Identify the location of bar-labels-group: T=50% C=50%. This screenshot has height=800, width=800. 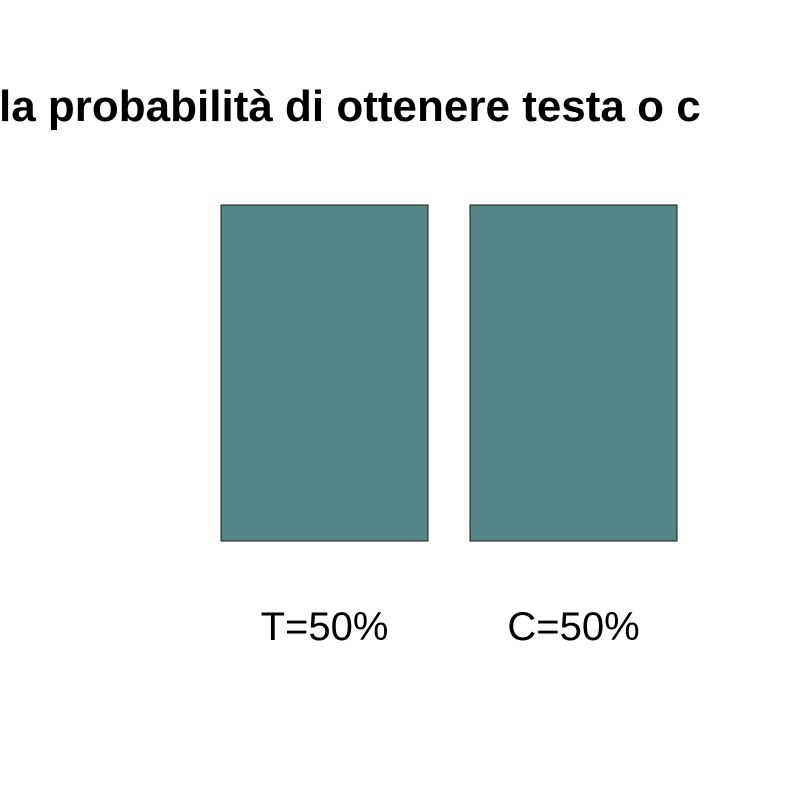
(450, 627).